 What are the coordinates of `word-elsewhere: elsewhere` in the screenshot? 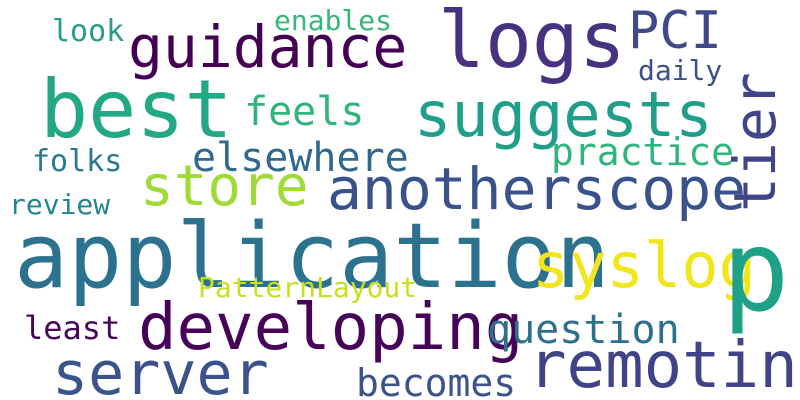 It's located at (300, 158).